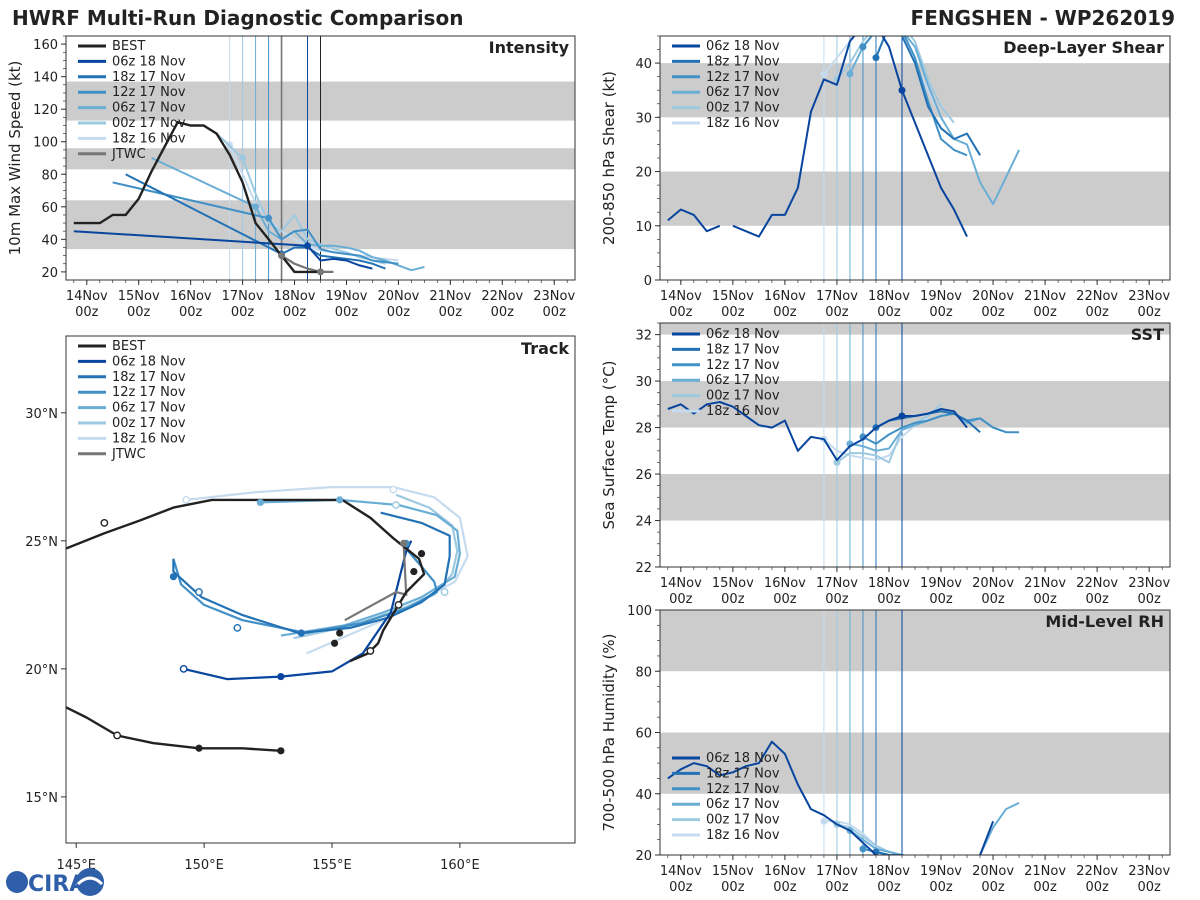 Image resolution: width=1200 pixels, height=900 pixels. I want to click on track-legend-label-best: BEST, so click(128, 346).